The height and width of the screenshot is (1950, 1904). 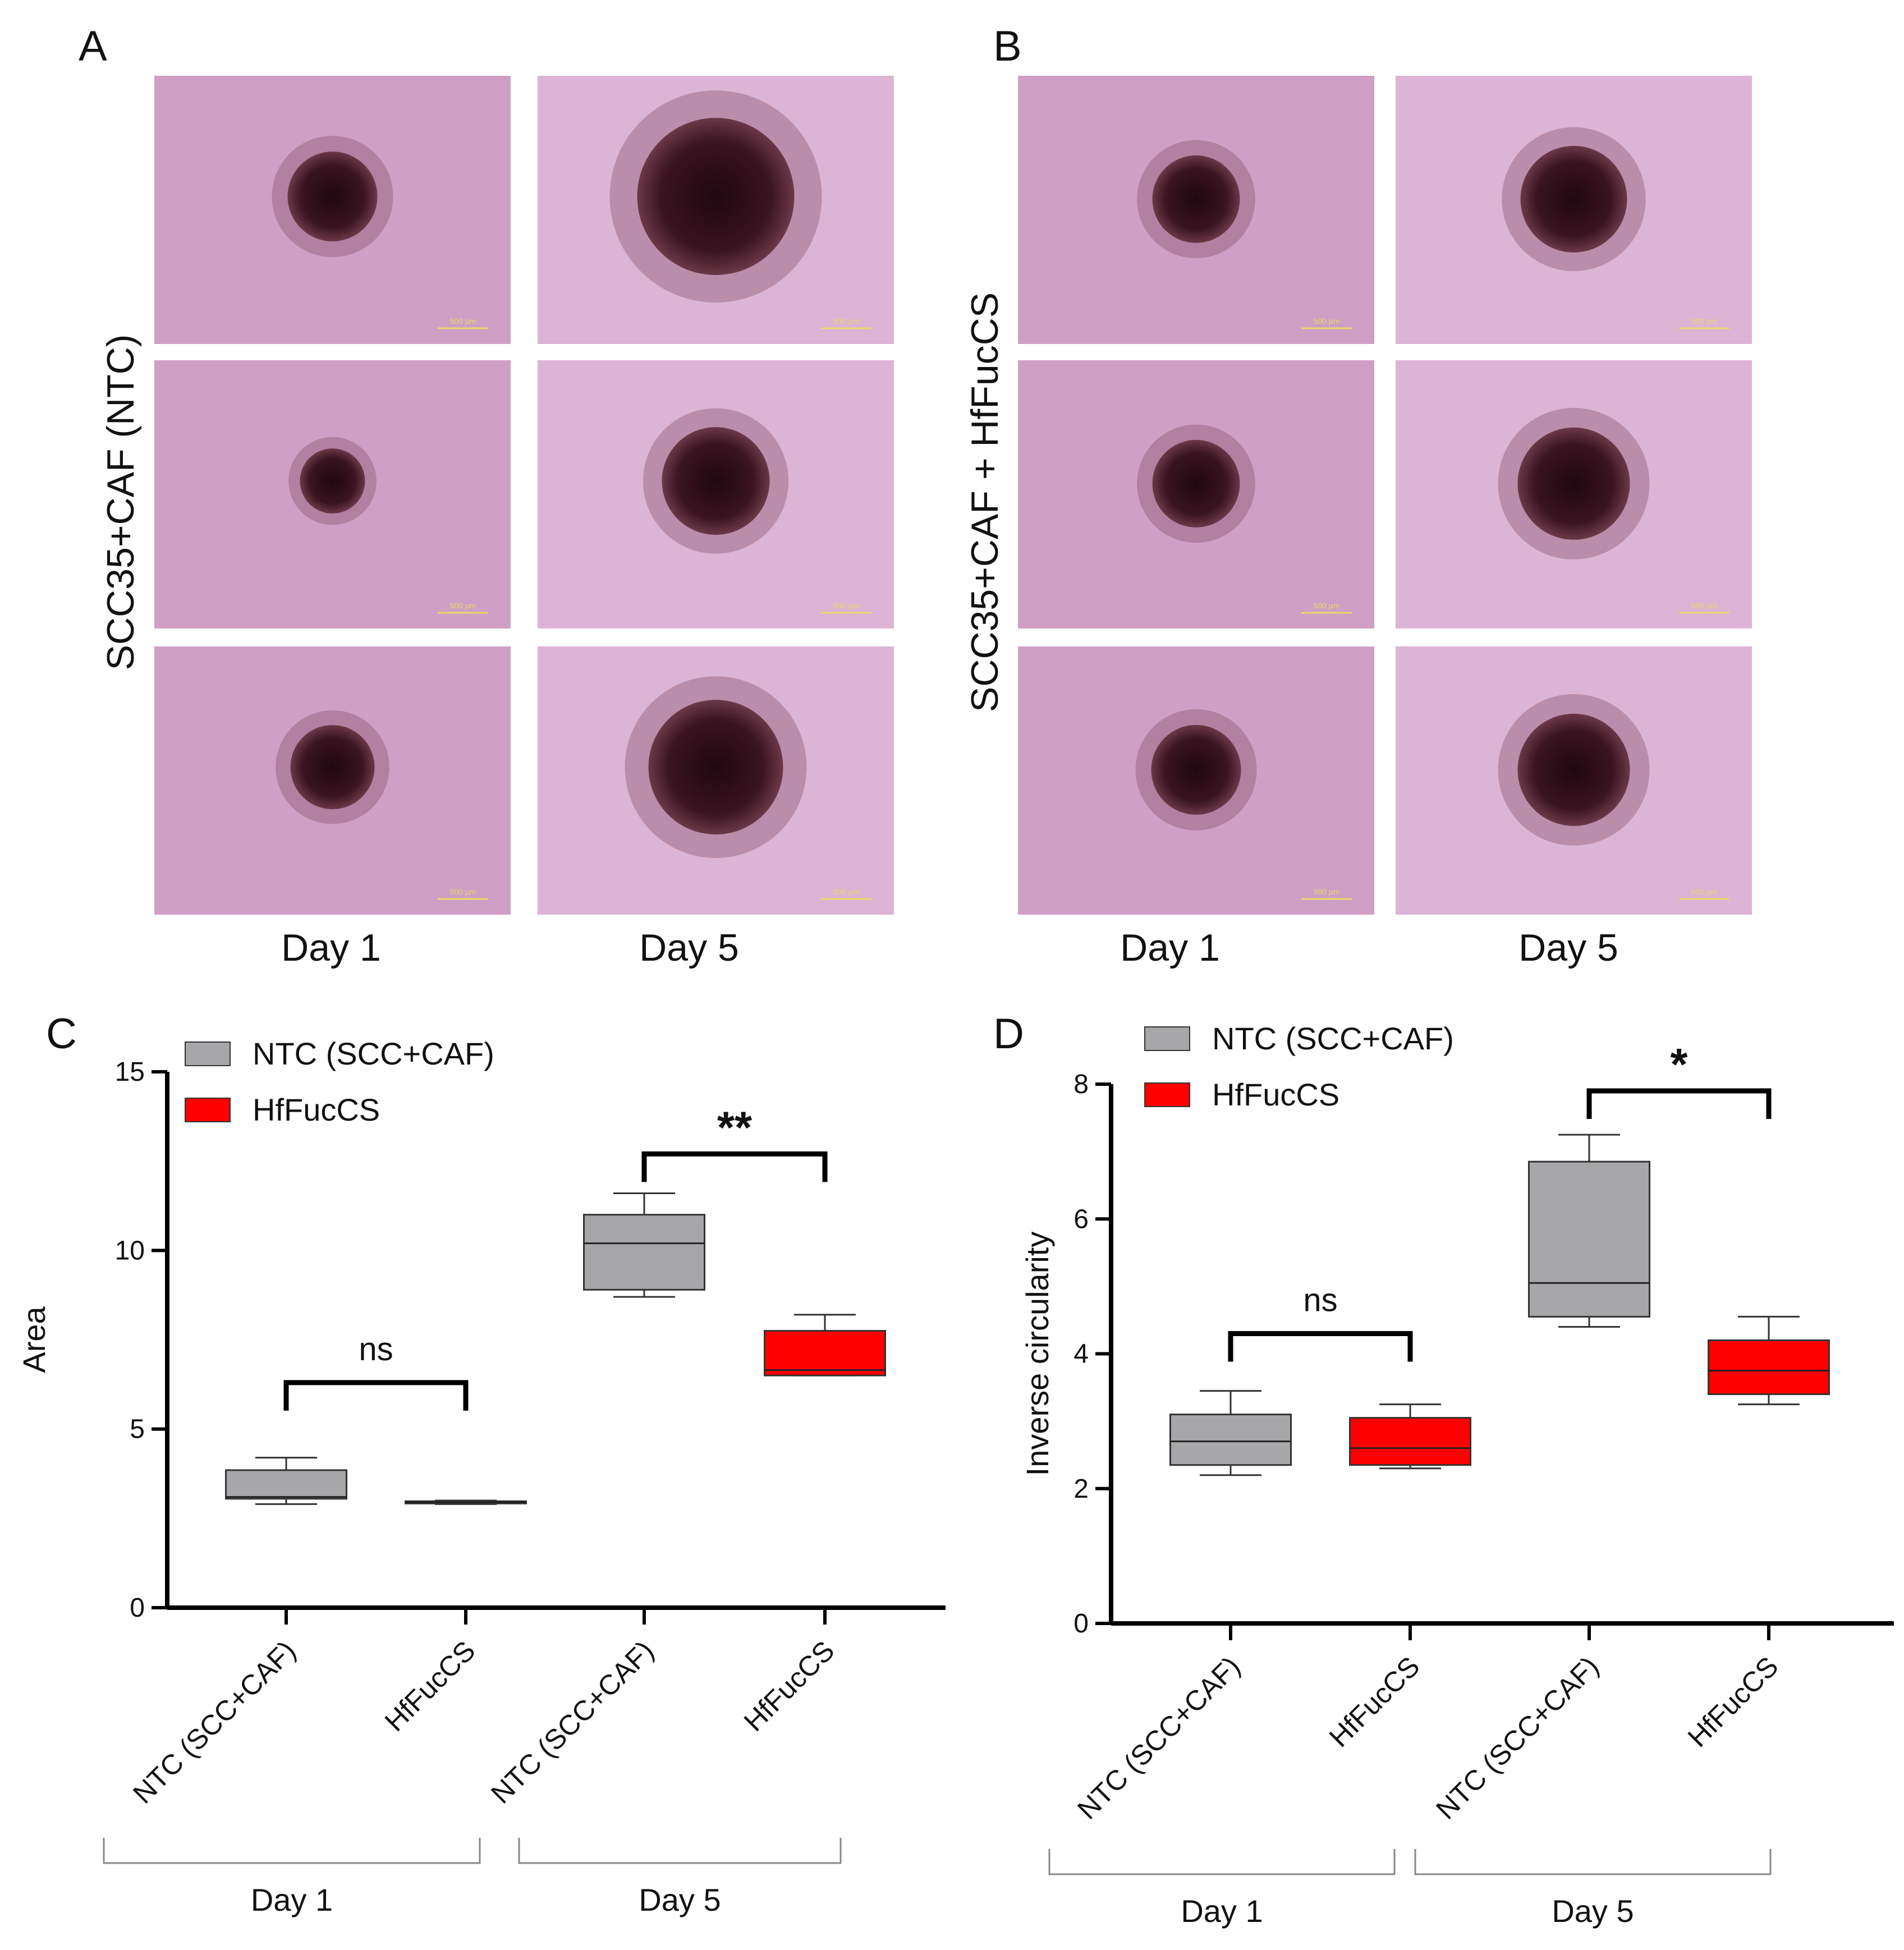 I want to click on micrograph-a-6: 500 µm, so click(x=716, y=780).